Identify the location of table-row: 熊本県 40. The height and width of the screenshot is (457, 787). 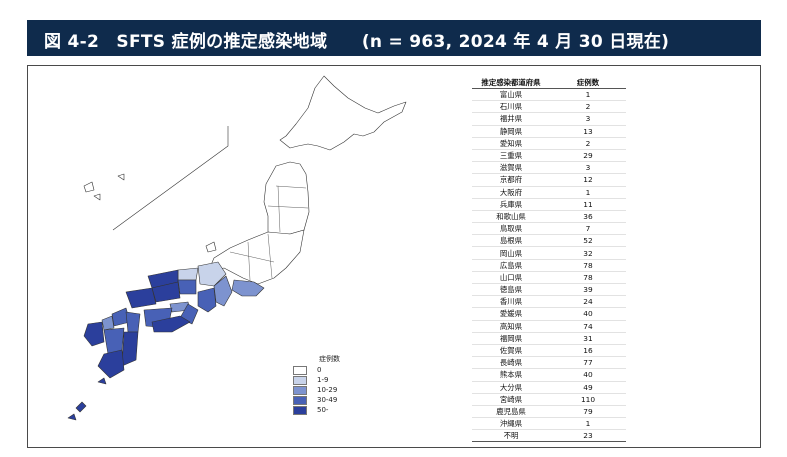
(549, 375).